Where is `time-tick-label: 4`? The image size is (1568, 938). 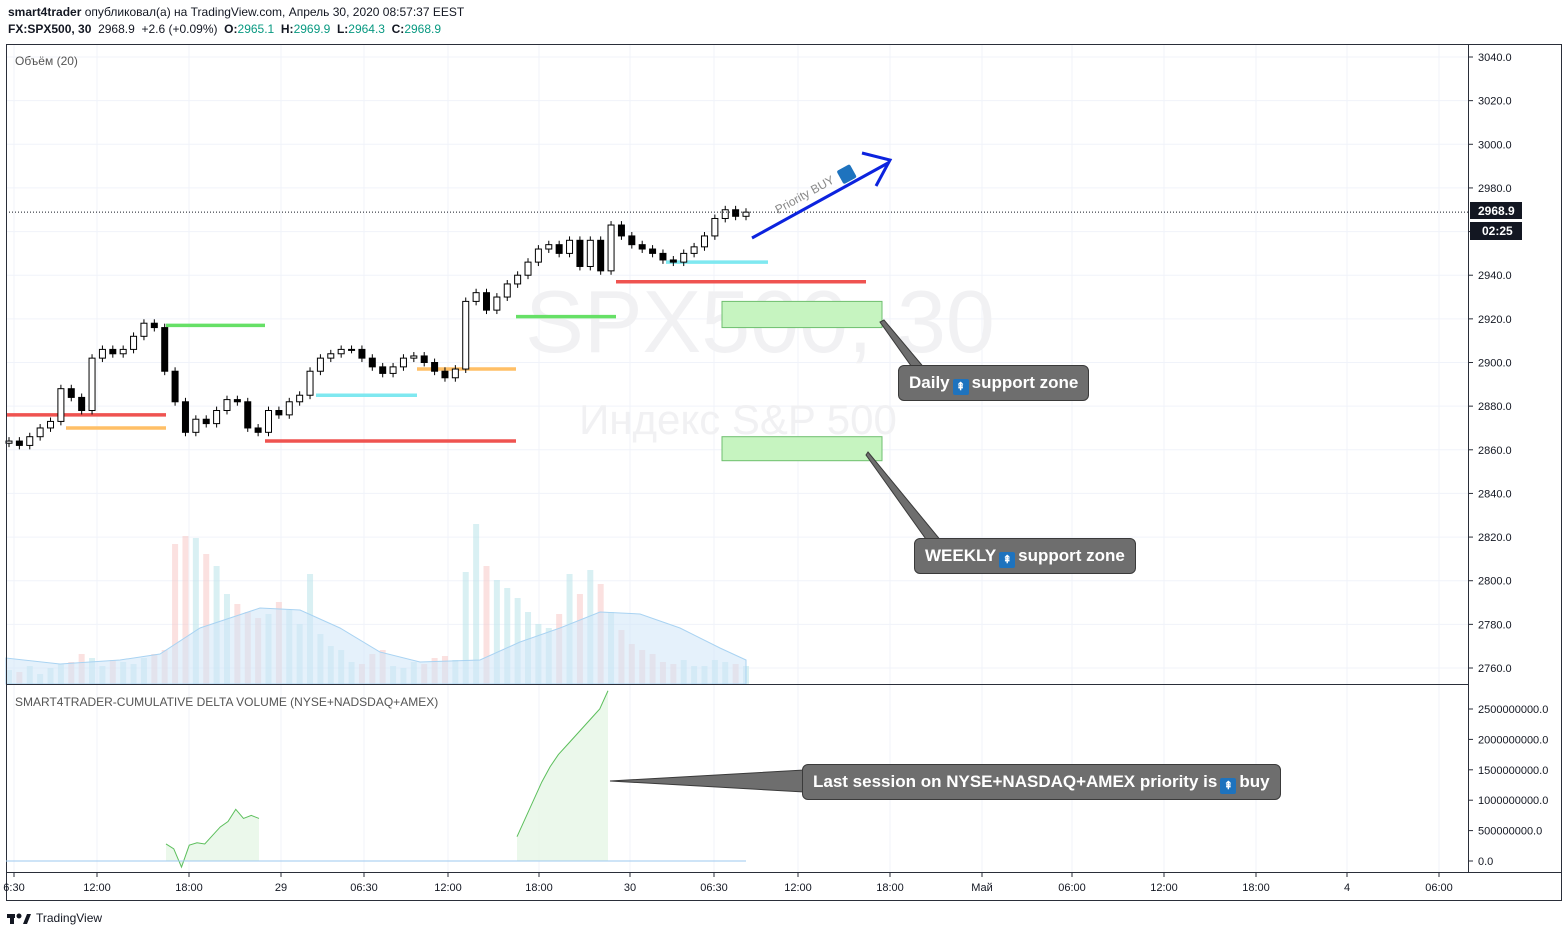 time-tick-label: 4 is located at coordinates (1347, 888).